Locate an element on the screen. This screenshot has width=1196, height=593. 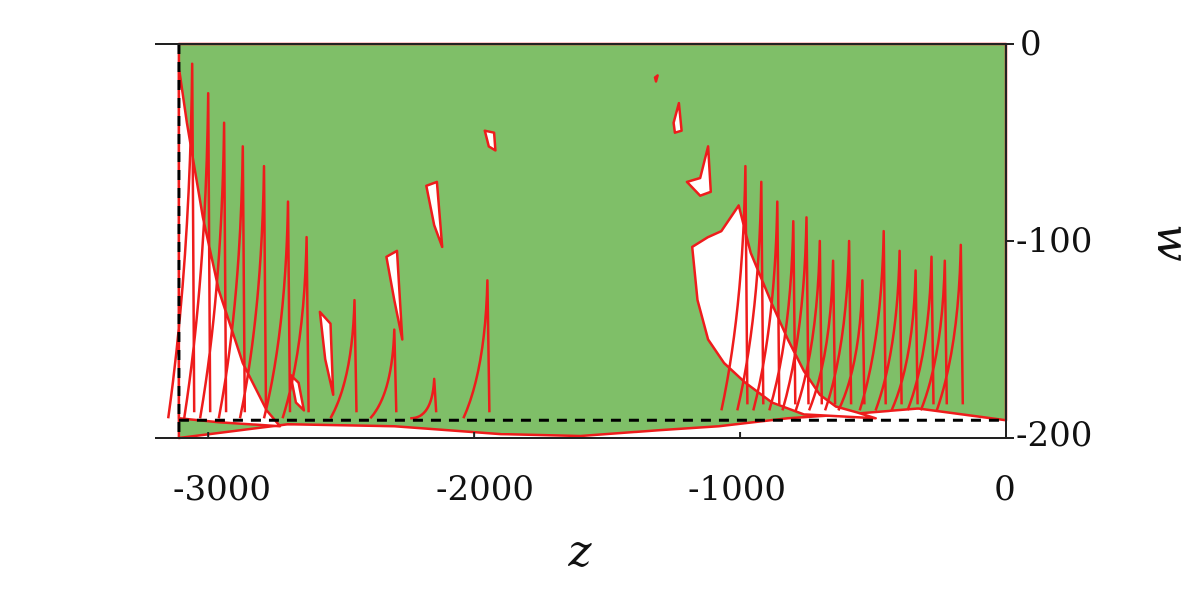
y-tick-label: 0 is located at coordinates (1031, 44).